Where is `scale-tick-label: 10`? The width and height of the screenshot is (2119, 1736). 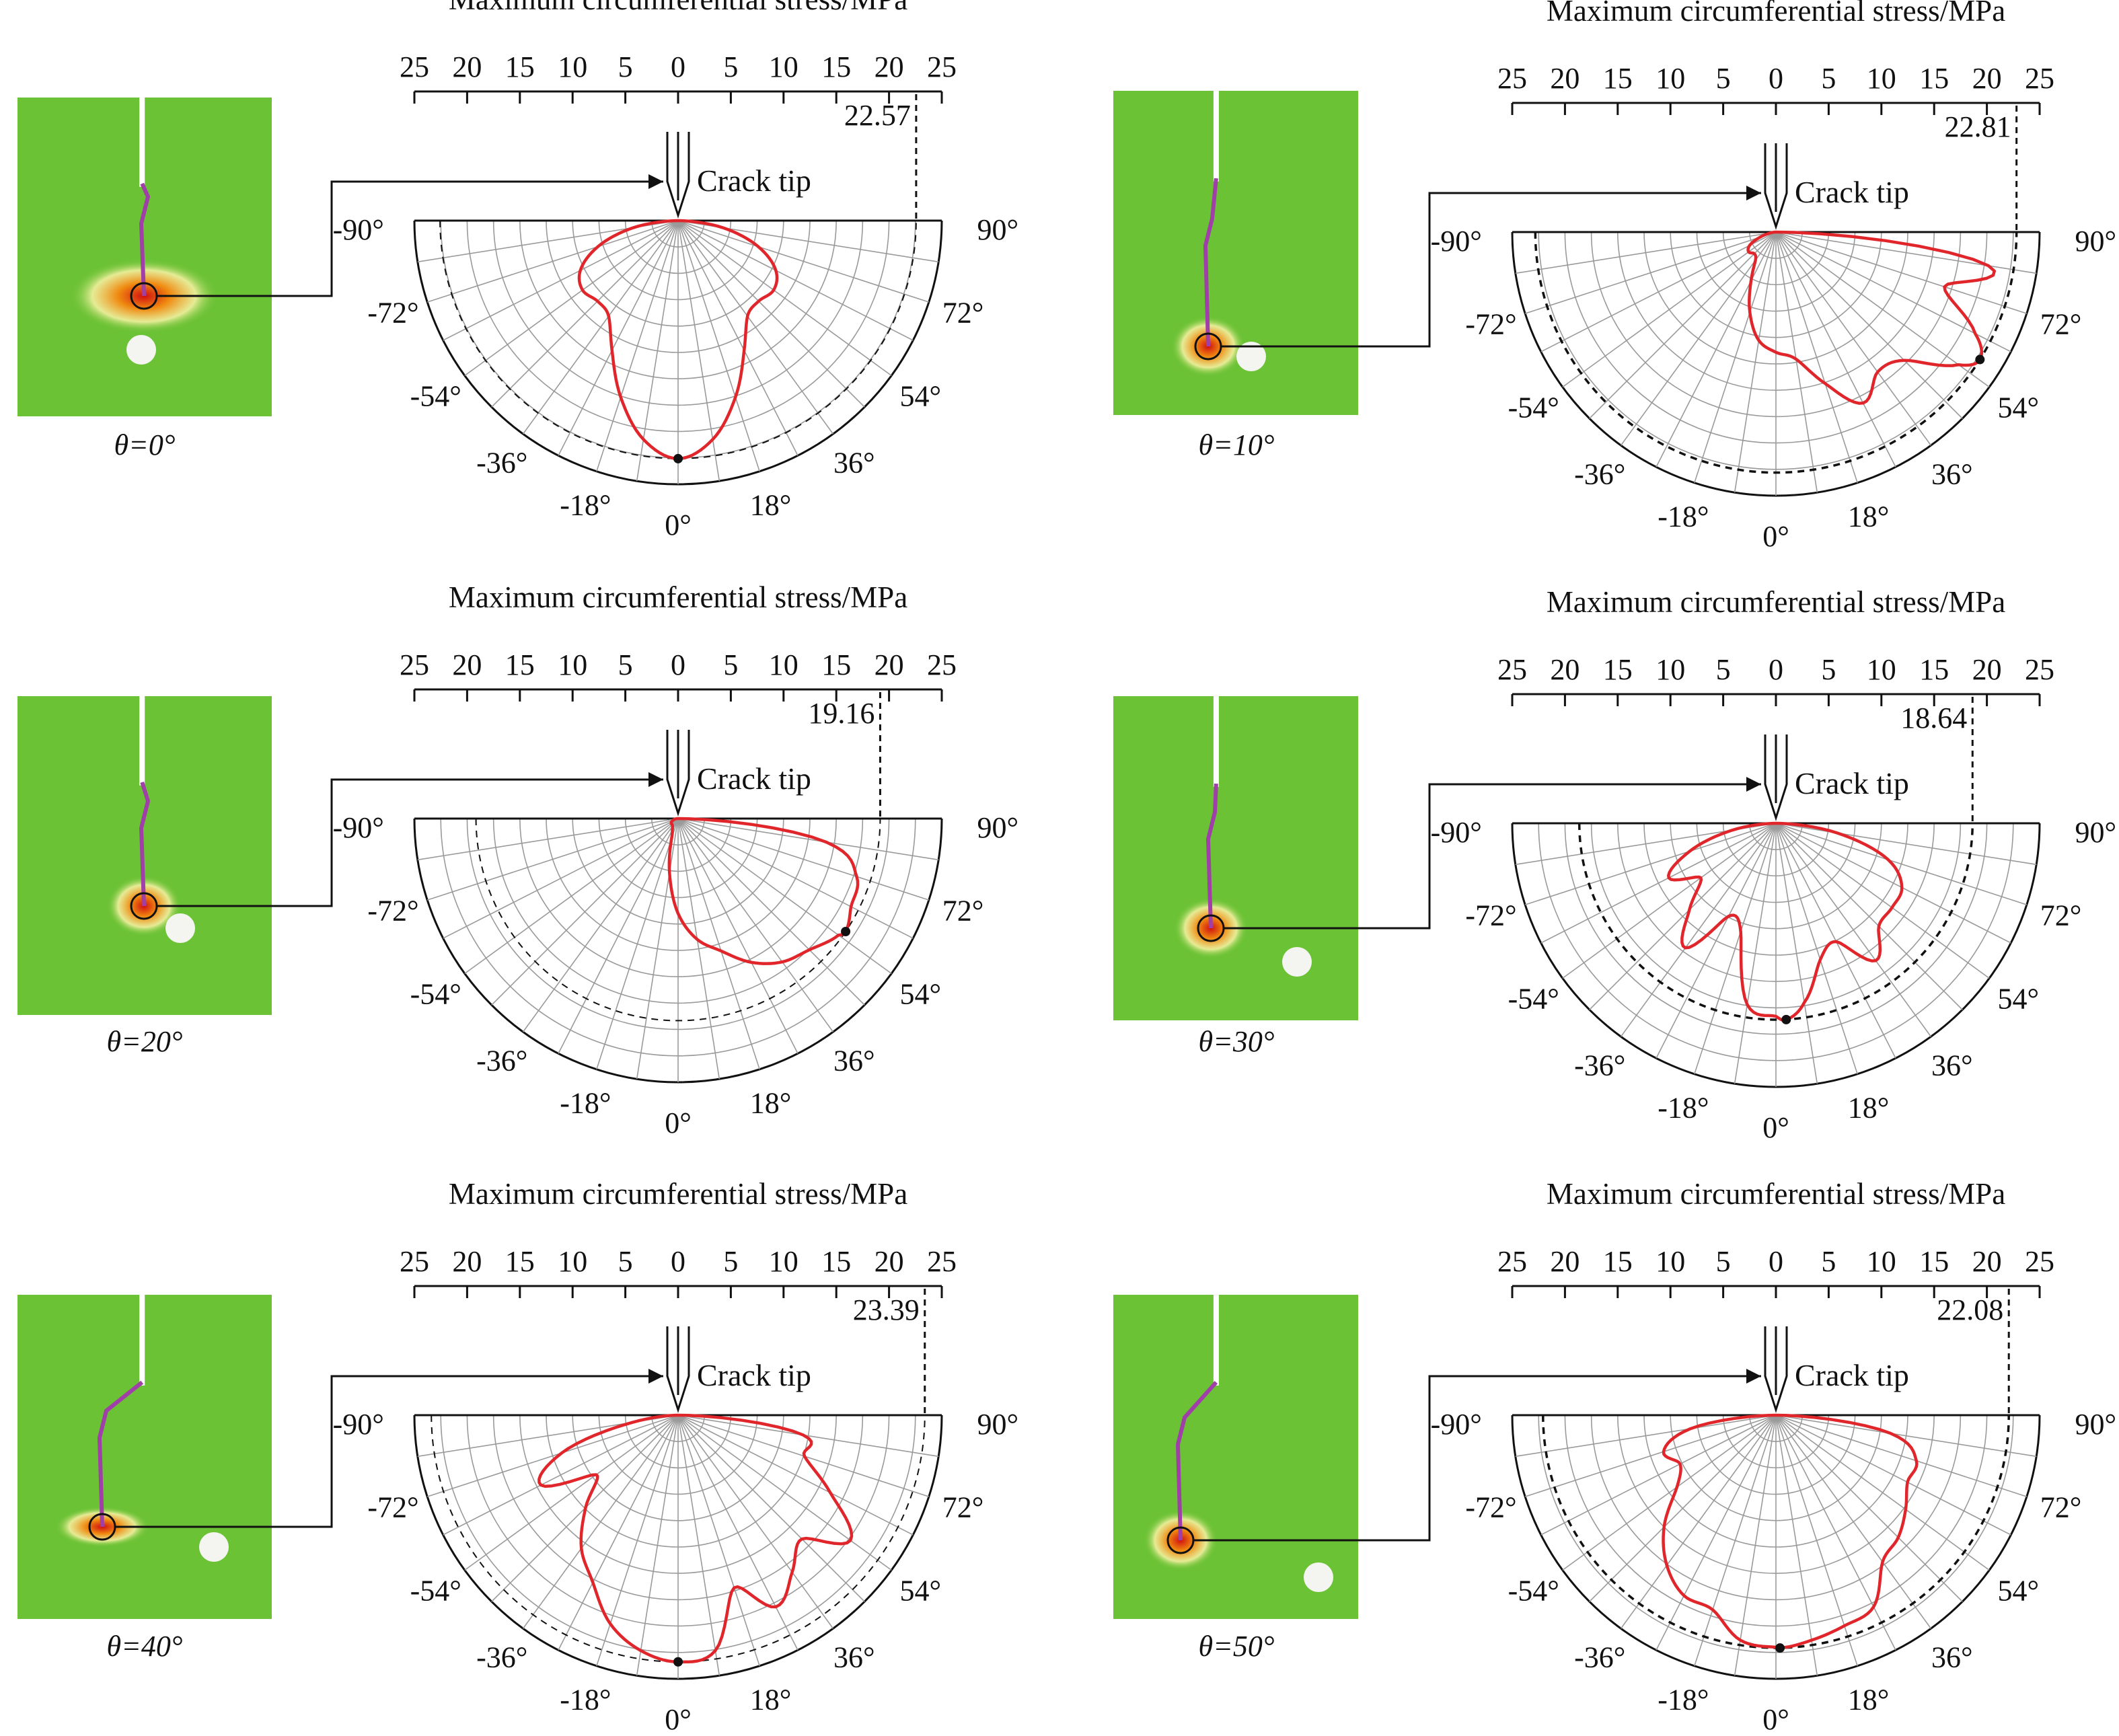 scale-tick-label: 10 is located at coordinates (572, 1261).